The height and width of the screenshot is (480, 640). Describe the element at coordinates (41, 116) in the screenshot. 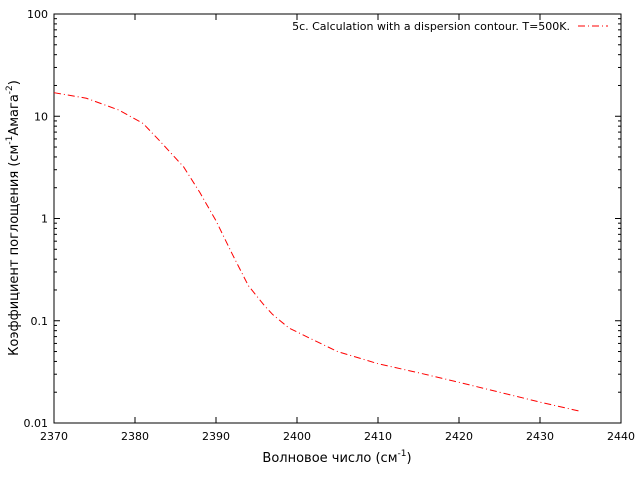

I see `y-tick-label: 10` at that location.